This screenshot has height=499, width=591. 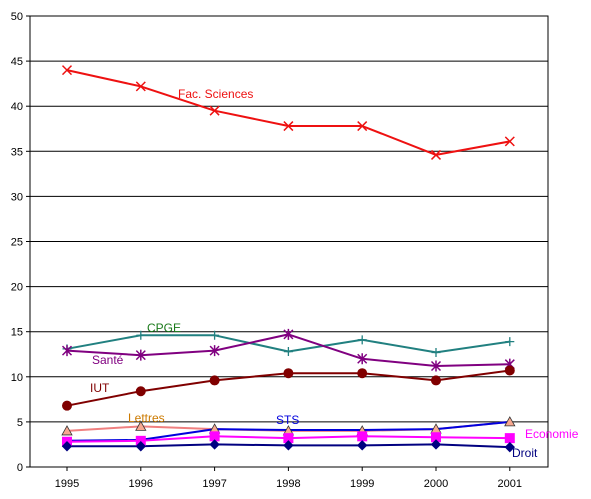 What do you see at coordinates (108, 360) in the screenshot?
I see `series-label-sante: Santé` at bounding box center [108, 360].